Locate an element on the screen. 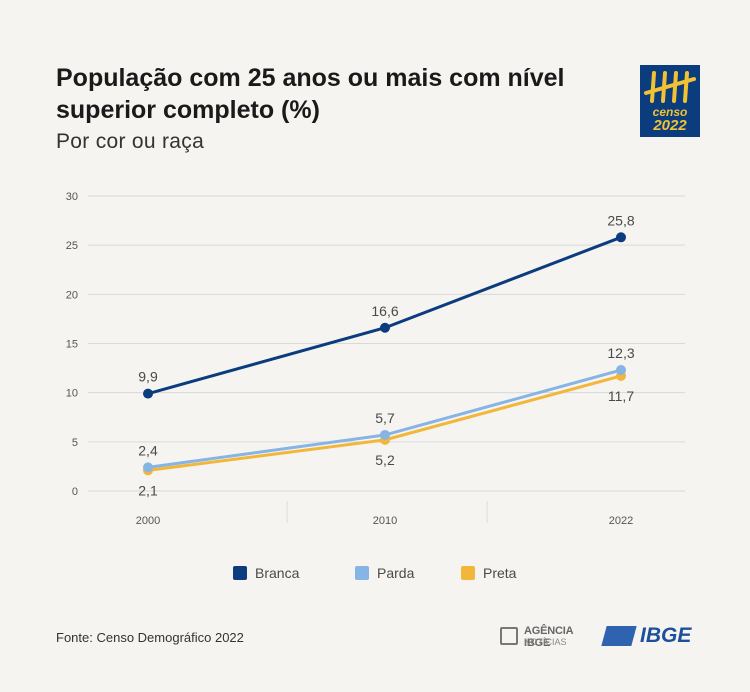 The height and width of the screenshot is (692, 750). legend-item-branca: Branca is located at coordinates (266, 573).